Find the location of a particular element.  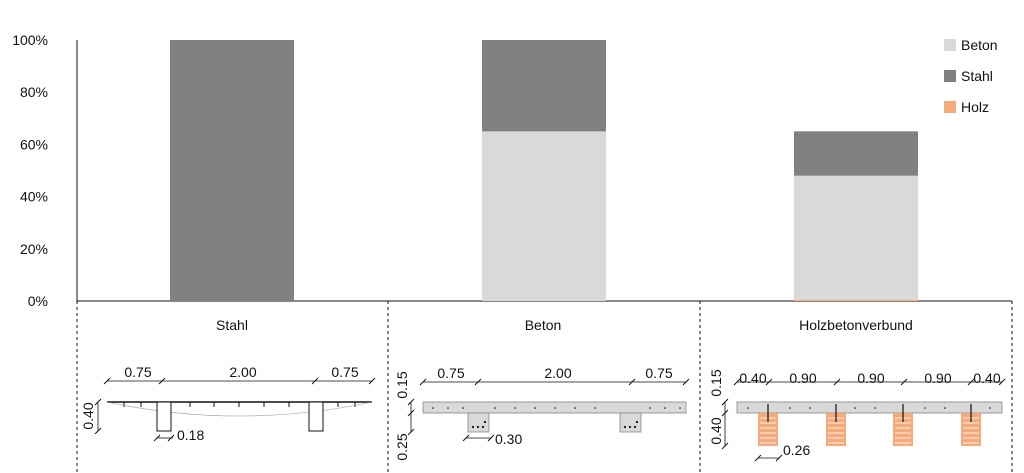

stahl-dim-middle: 2.00 is located at coordinates (242, 372).